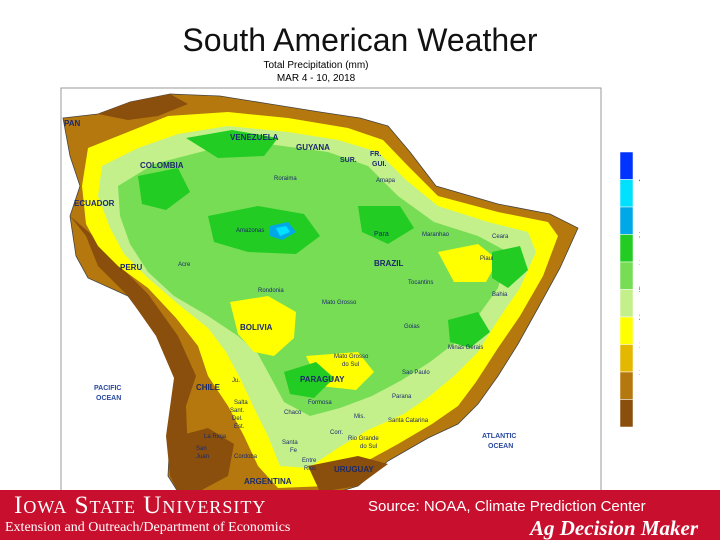 The height and width of the screenshot is (541, 720). I want to click on label-amazonas: Amazonas, so click(250, 231).